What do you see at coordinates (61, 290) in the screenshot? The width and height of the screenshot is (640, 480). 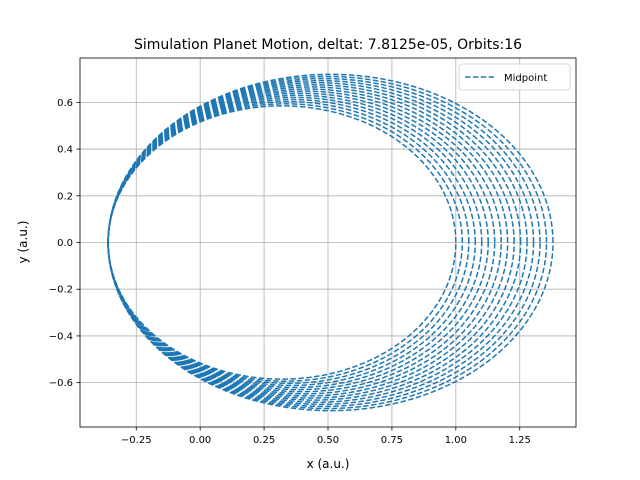 I see `y-tick-label: −0.2` at bounding box center [61, 290].